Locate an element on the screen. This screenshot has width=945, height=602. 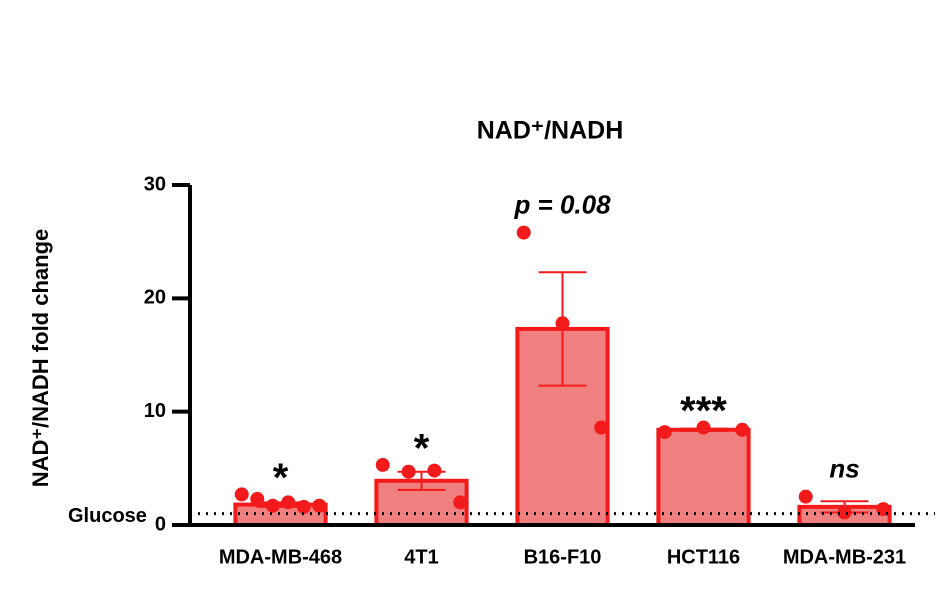
error-bar is located at coordinates (280, 504).